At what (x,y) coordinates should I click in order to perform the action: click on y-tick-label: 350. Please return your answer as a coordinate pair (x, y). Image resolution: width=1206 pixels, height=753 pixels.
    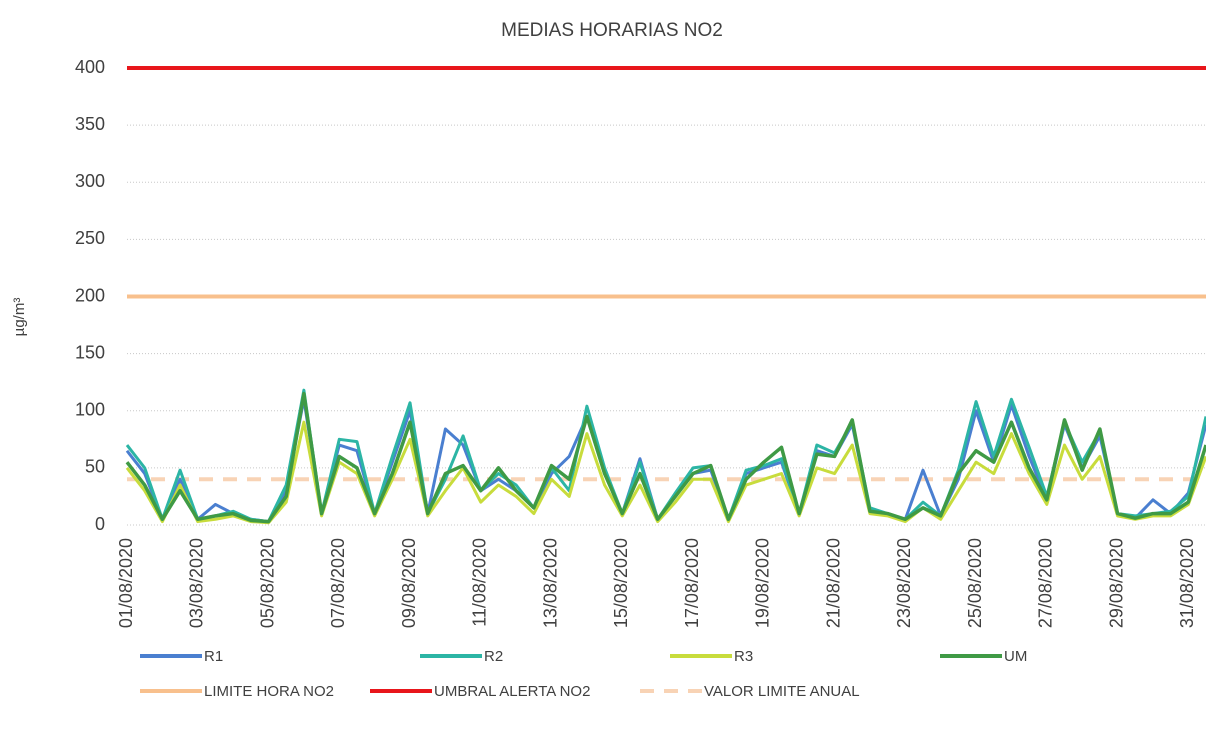
    Looking at the image, I should click on (90, 124).